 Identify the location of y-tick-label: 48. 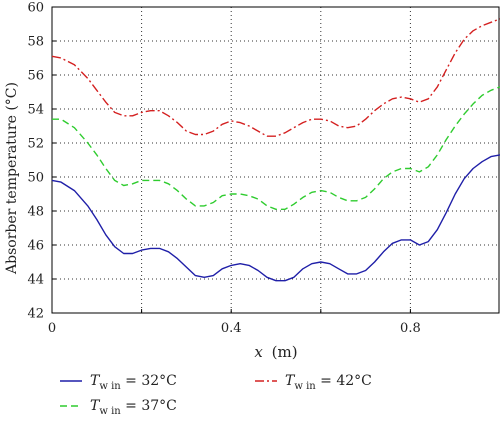
(35, 212).